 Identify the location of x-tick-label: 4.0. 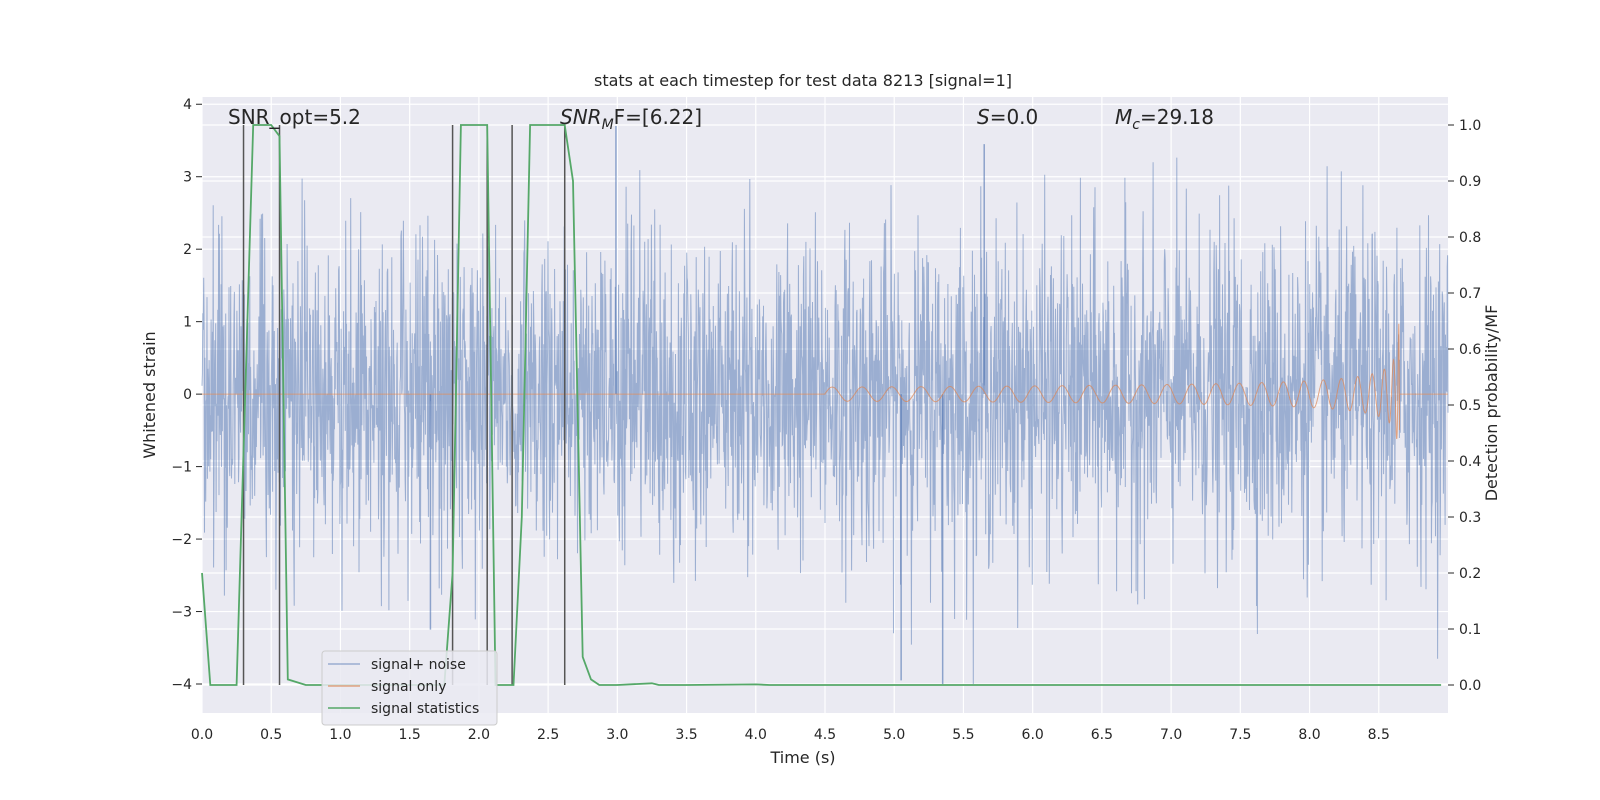
(756, 735).